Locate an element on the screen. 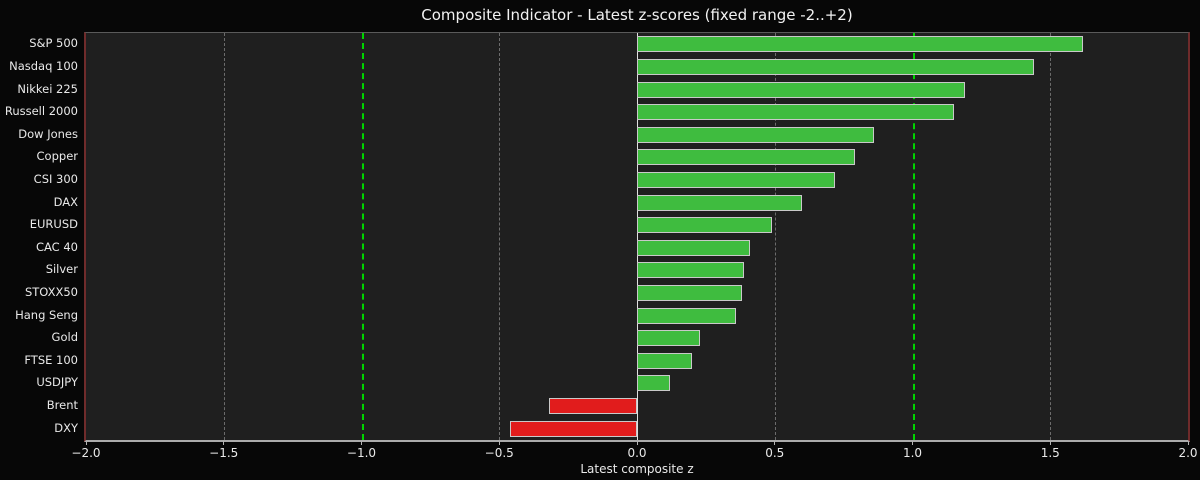 This screenshot has width=1200, height=480. zero-line is located at coordinates (637, 236).